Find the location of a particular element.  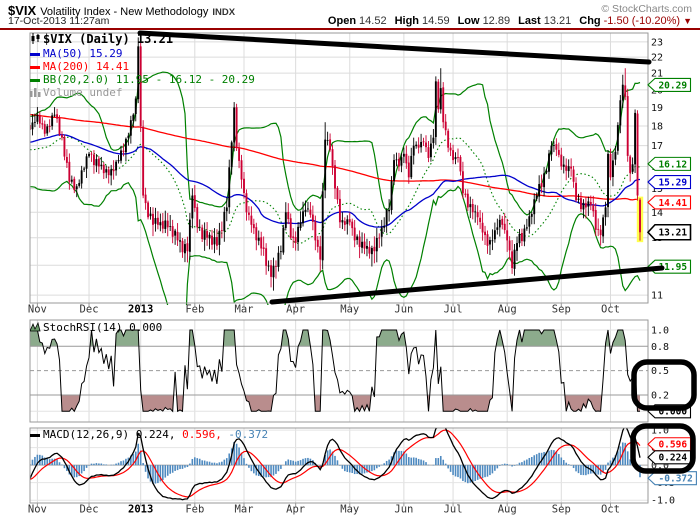

month-label: Sep is located at coordinates (561, 510).